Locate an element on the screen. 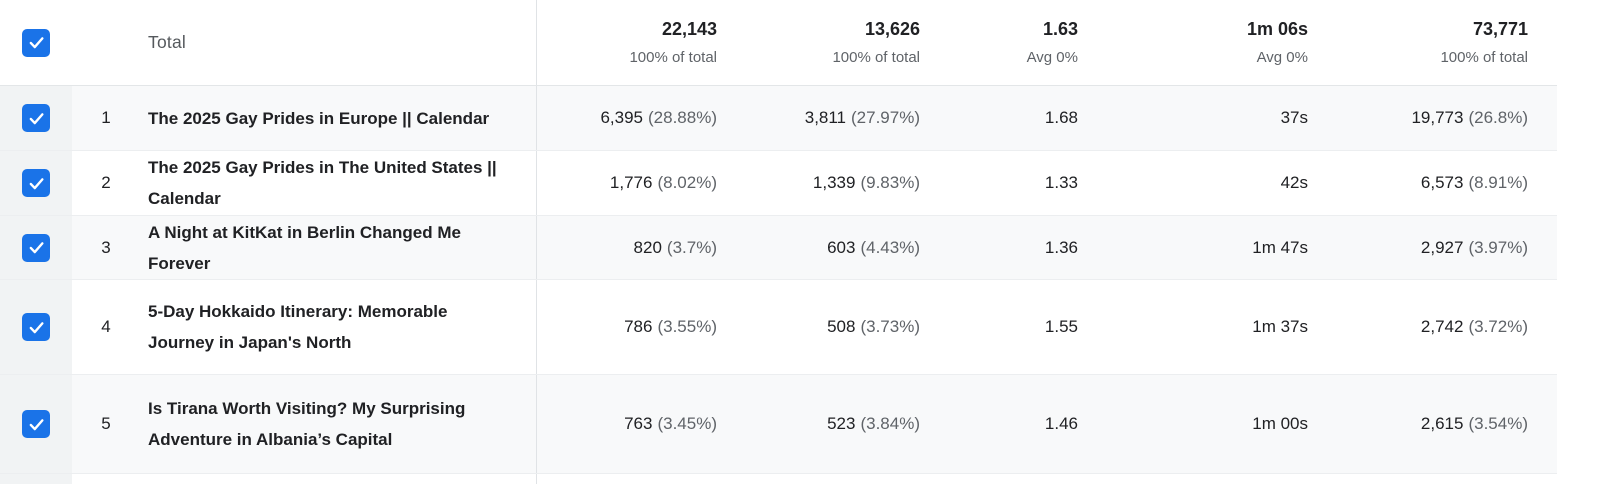  metric-events: 2,742 (3.72%) is located at coordinates (1474, 326).